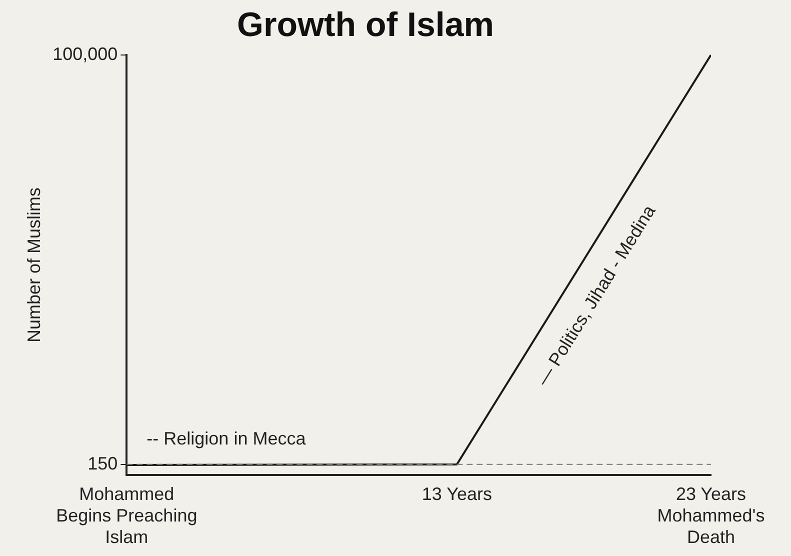 Image resolution: width=791 pixels, height=556 pixels. What do you see at coordinates (34, 265) in the screenshot?
I see `y-axis-title: Number of Muslims` at bounding box center [34, 265].